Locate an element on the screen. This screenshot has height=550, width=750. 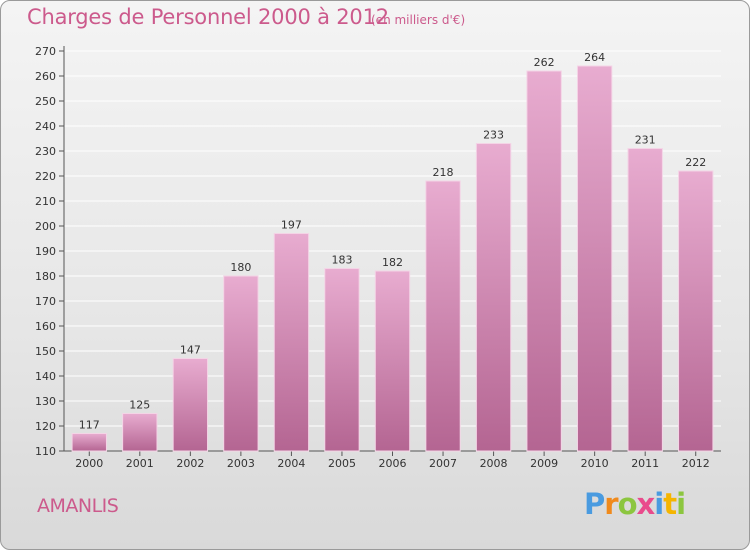
commune-name: AMANLIS is located at coordinates (78, 506).